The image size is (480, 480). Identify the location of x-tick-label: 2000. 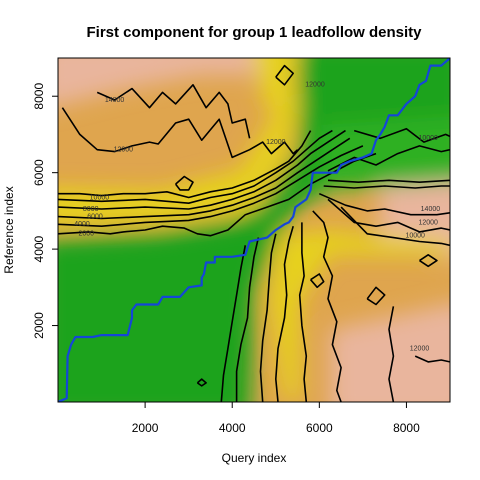
(145, 428).